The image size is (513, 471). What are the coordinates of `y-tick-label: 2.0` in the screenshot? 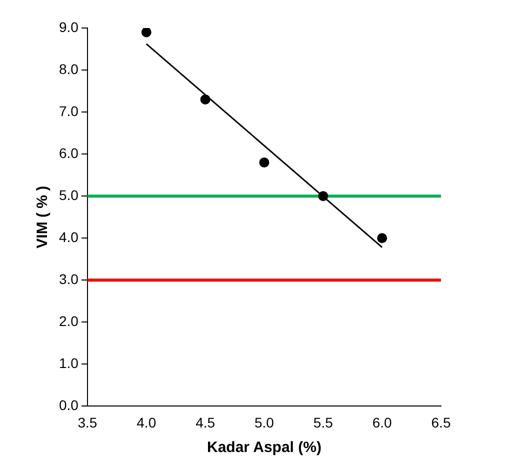 It's located at (68, 321).